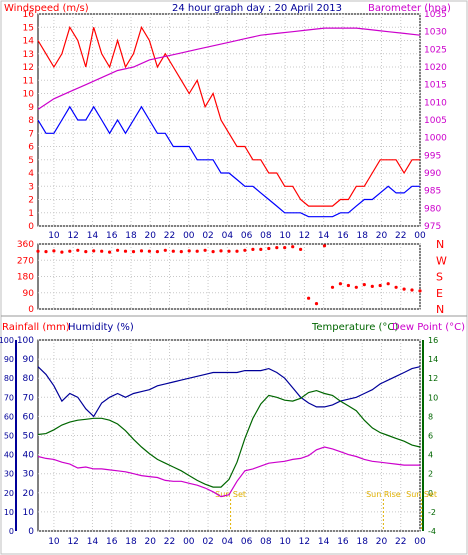 The image size is (468, 555). Describe the element at coordinates (25, 278) in the screenshot. I see `direction-tick-label: 180` at that location.